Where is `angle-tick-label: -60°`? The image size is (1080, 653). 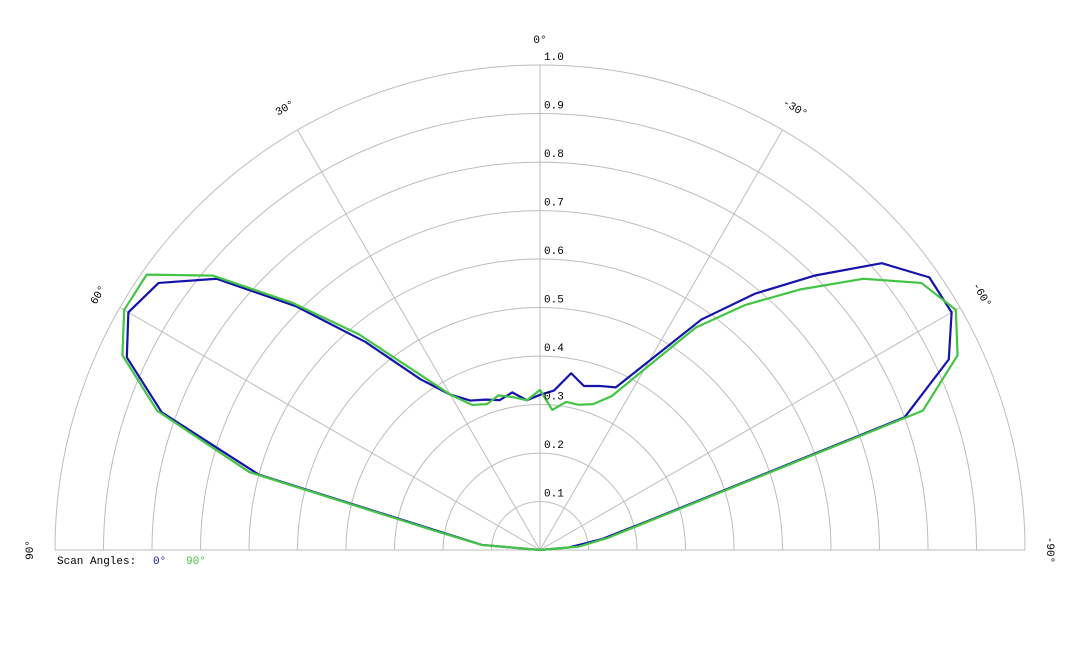
angle-tick-label: -60° is located at coordinates (981, 295).